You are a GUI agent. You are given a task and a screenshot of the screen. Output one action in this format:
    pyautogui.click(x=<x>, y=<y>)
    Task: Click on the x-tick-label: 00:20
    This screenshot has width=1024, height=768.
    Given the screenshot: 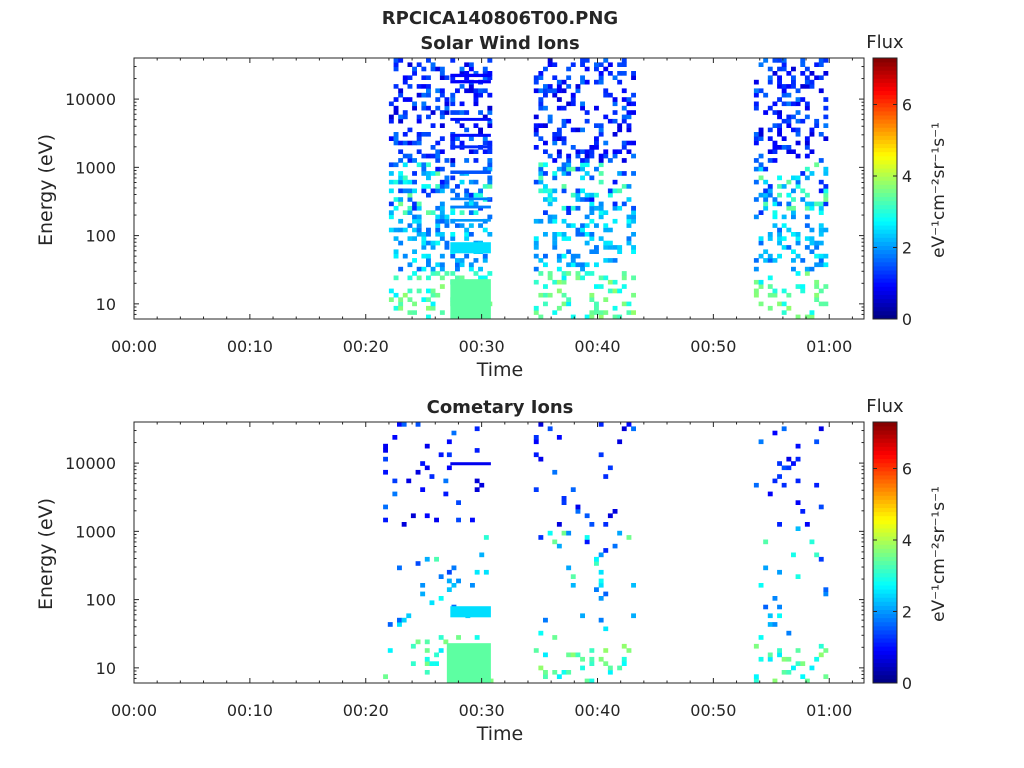 What is the action you would take?
    pyautogui.click(x=366, y=346)
    